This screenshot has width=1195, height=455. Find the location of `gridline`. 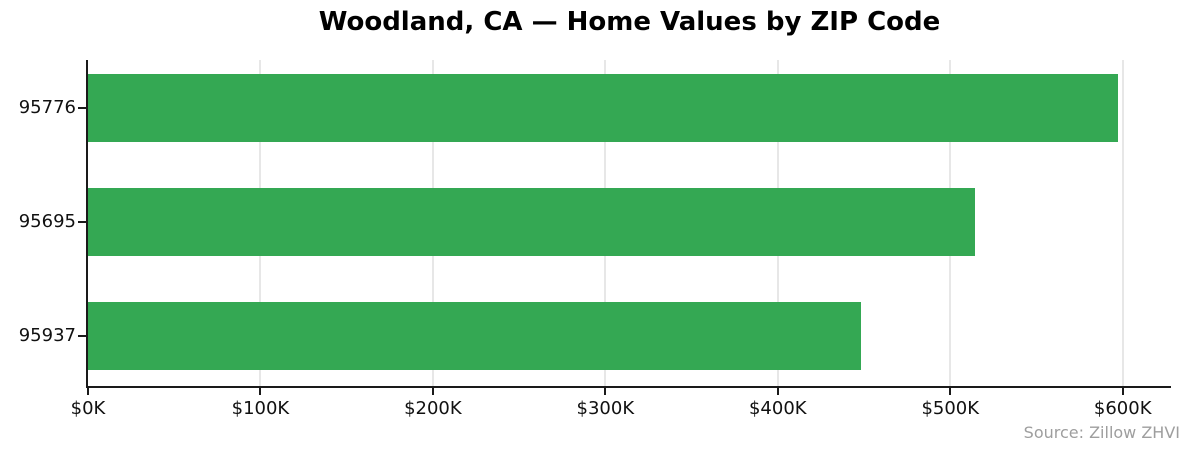

gridline is located at coordinates (1122, 223).